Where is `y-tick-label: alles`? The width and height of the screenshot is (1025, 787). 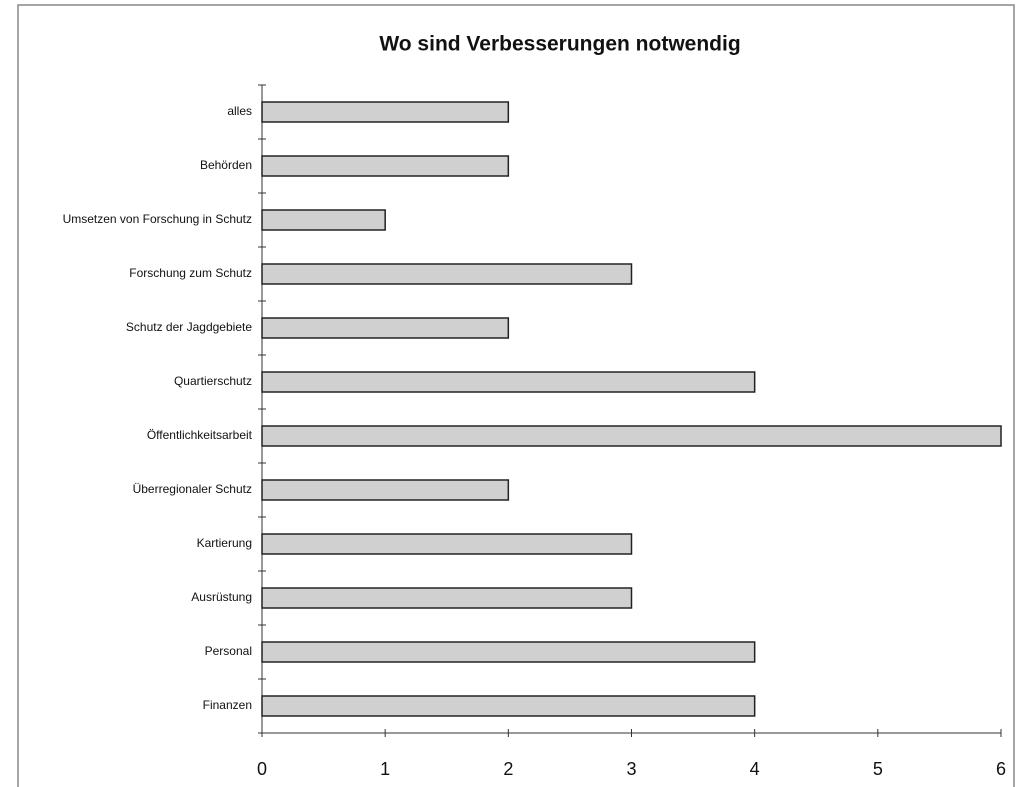 y-tick-label: alles is located at coordinates (239, 111).